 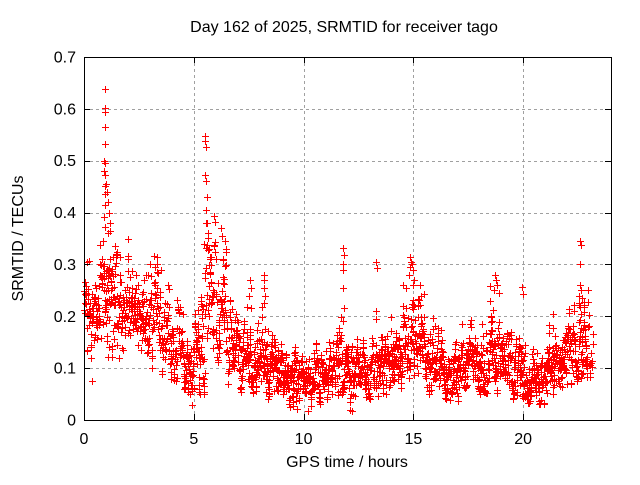 I want to click on y-tick-label: 0.3, so click(x=65, y=265).